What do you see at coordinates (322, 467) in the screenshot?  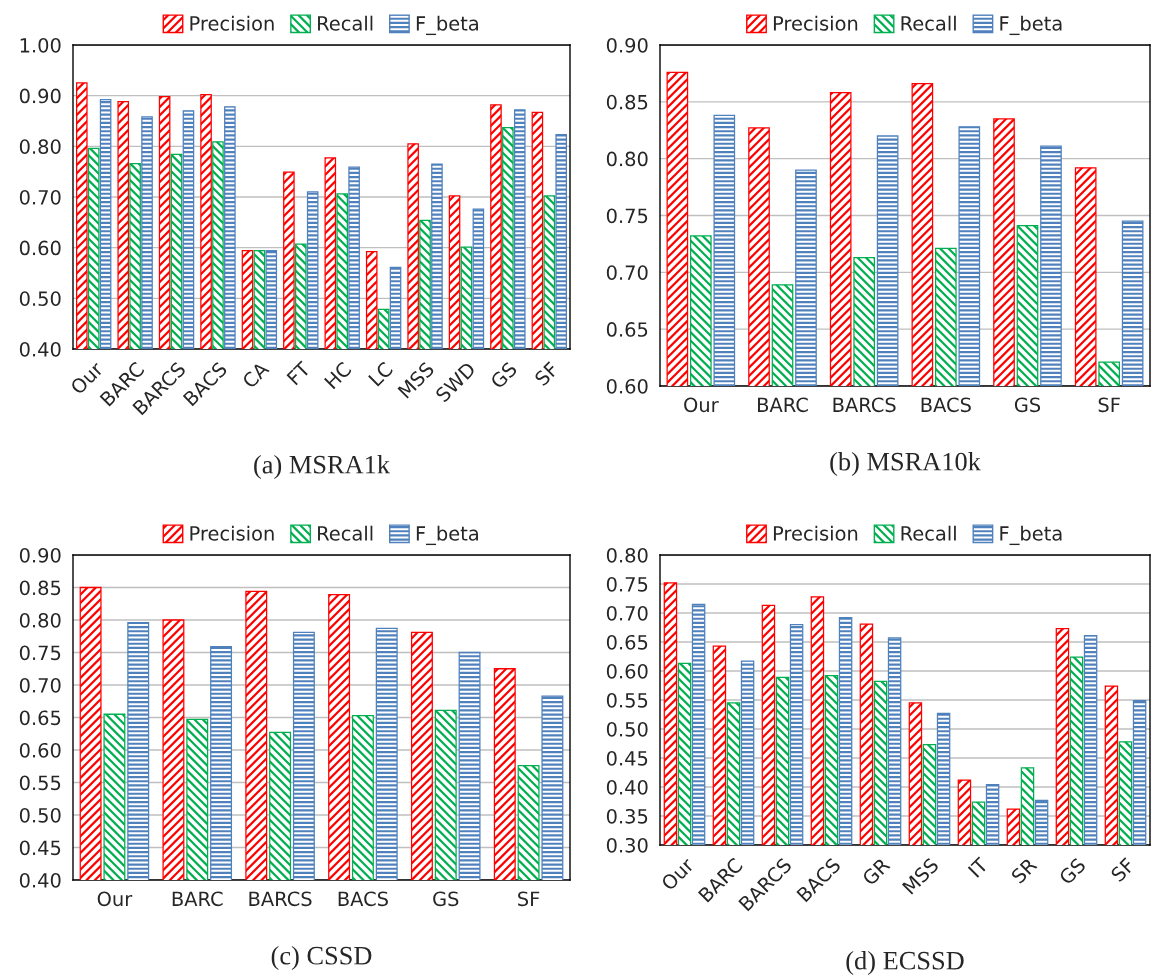 I see `text: (a) MSRA1k` at bounding box center [322, 467].